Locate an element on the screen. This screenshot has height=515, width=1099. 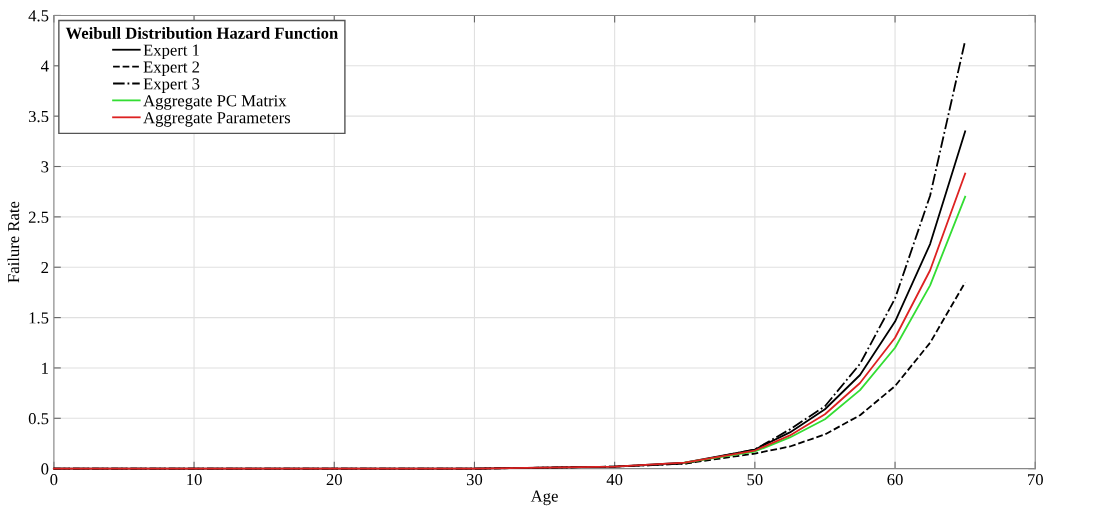
y-tick-label: 0 is located at coordinates (45, 469).